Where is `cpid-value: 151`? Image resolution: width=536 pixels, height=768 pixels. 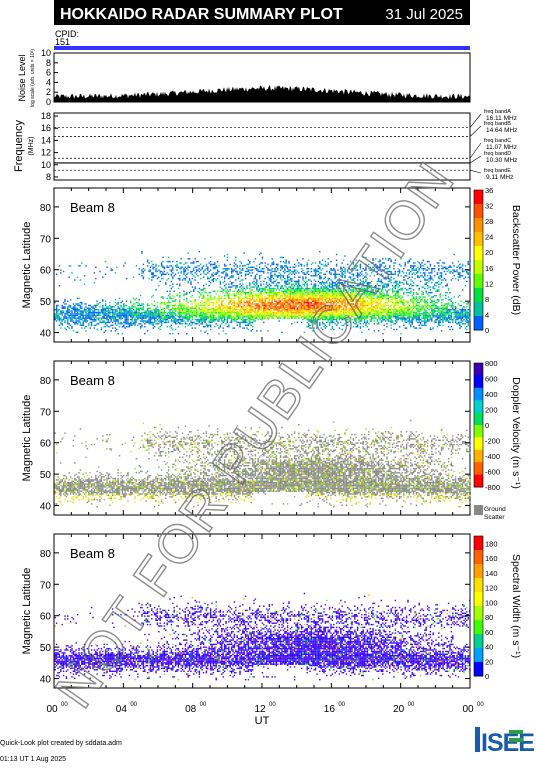 cpid-value: 151 is located at coordinates (62, 42).